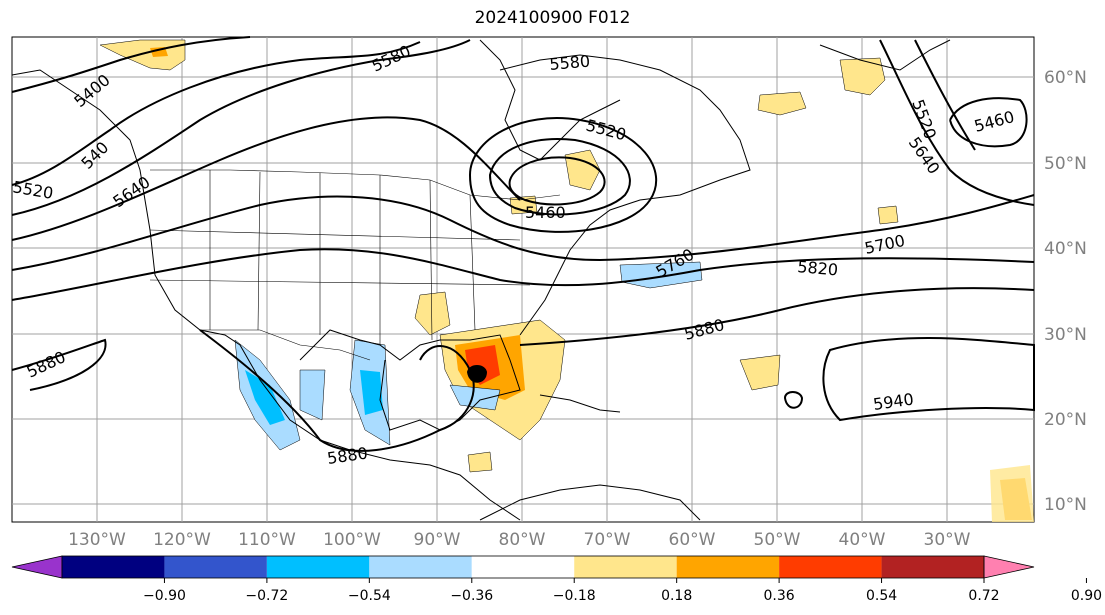  I want to click on contour-low-ring1, so click(563, 175).